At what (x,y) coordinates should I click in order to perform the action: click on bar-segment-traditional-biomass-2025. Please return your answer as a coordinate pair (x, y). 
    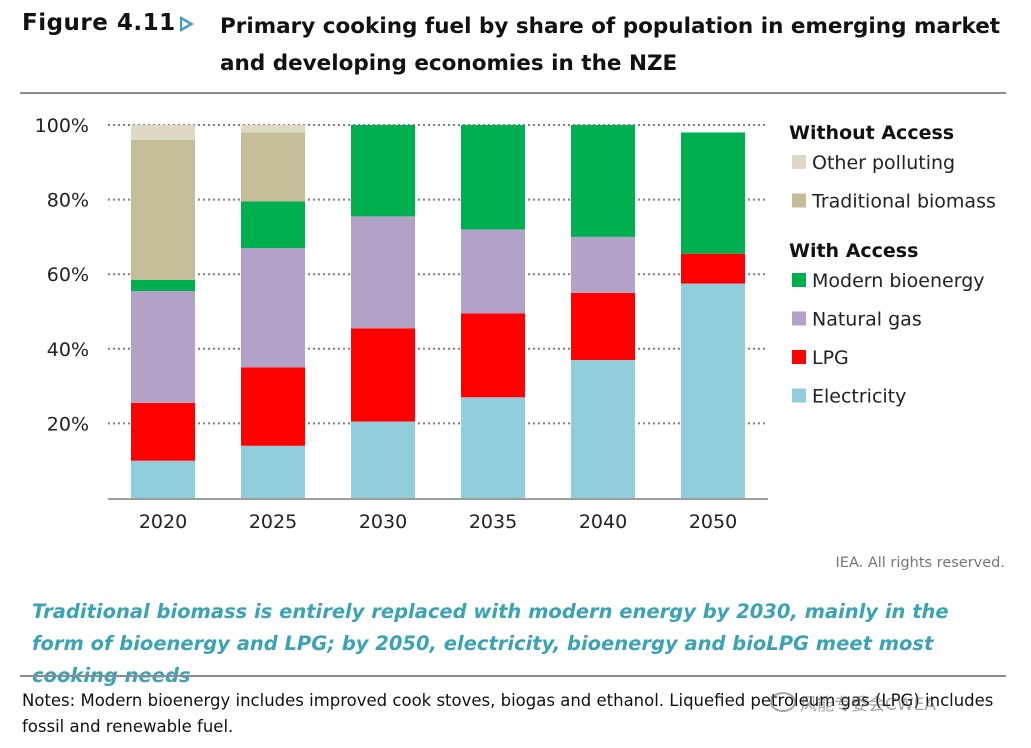
    Looking at the image, I should click on (273, 167).